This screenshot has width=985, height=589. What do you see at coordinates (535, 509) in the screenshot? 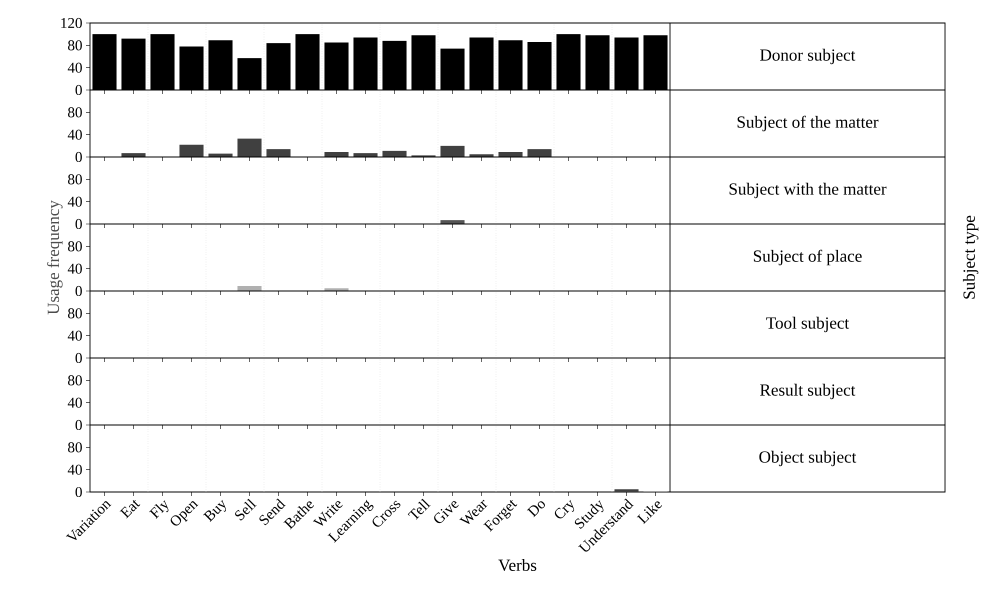
I see `x-tick-label: Do` at bounding box center [535, 509].